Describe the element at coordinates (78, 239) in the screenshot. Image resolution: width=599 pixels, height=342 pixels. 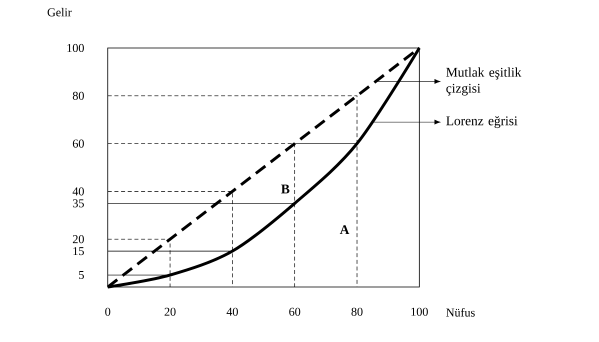
I see `y-tick-label: 20` at that location.